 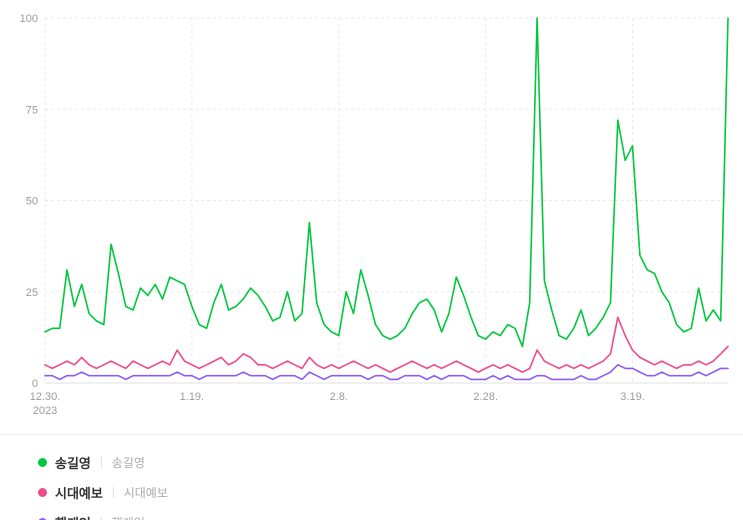 What do you see at coordinates (128, 462) in the screenshot?
I see `legend-item-sublabel: 송길영` at bounding box center [128, 462].